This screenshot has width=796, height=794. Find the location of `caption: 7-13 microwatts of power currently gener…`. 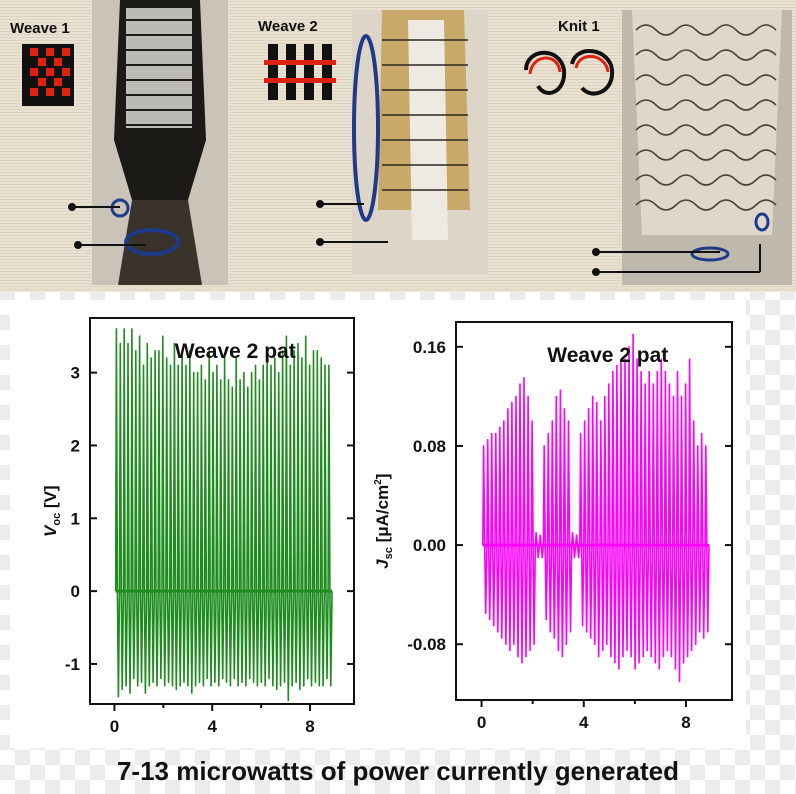

caption: 7-13 microwatts of power currently gener… is located at coordinates (398, 771).